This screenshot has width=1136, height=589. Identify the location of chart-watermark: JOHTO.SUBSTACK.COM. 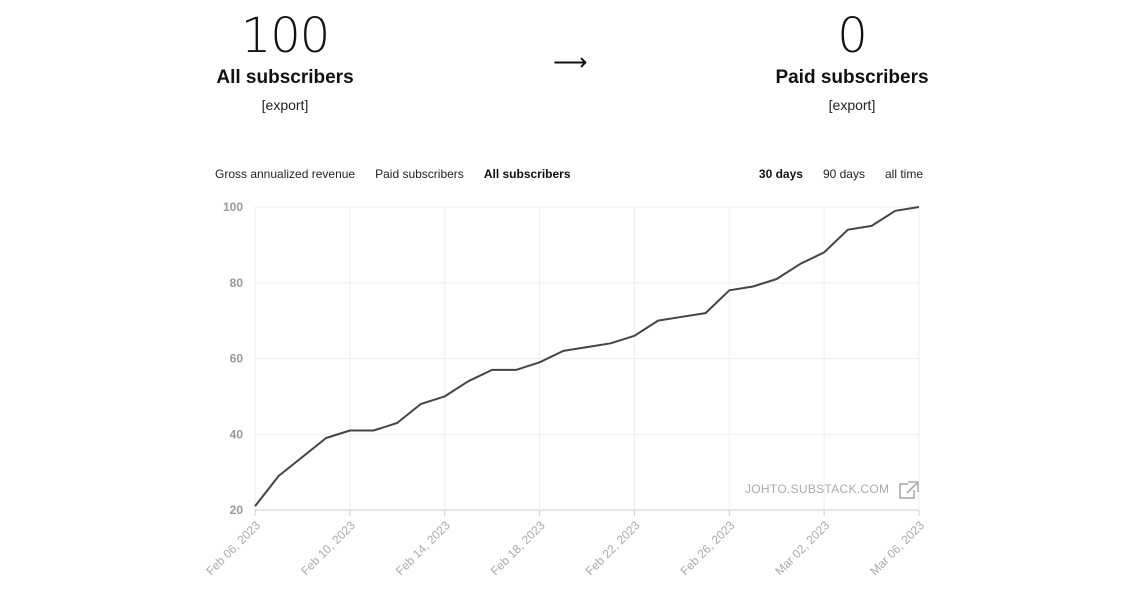
(817, 489).